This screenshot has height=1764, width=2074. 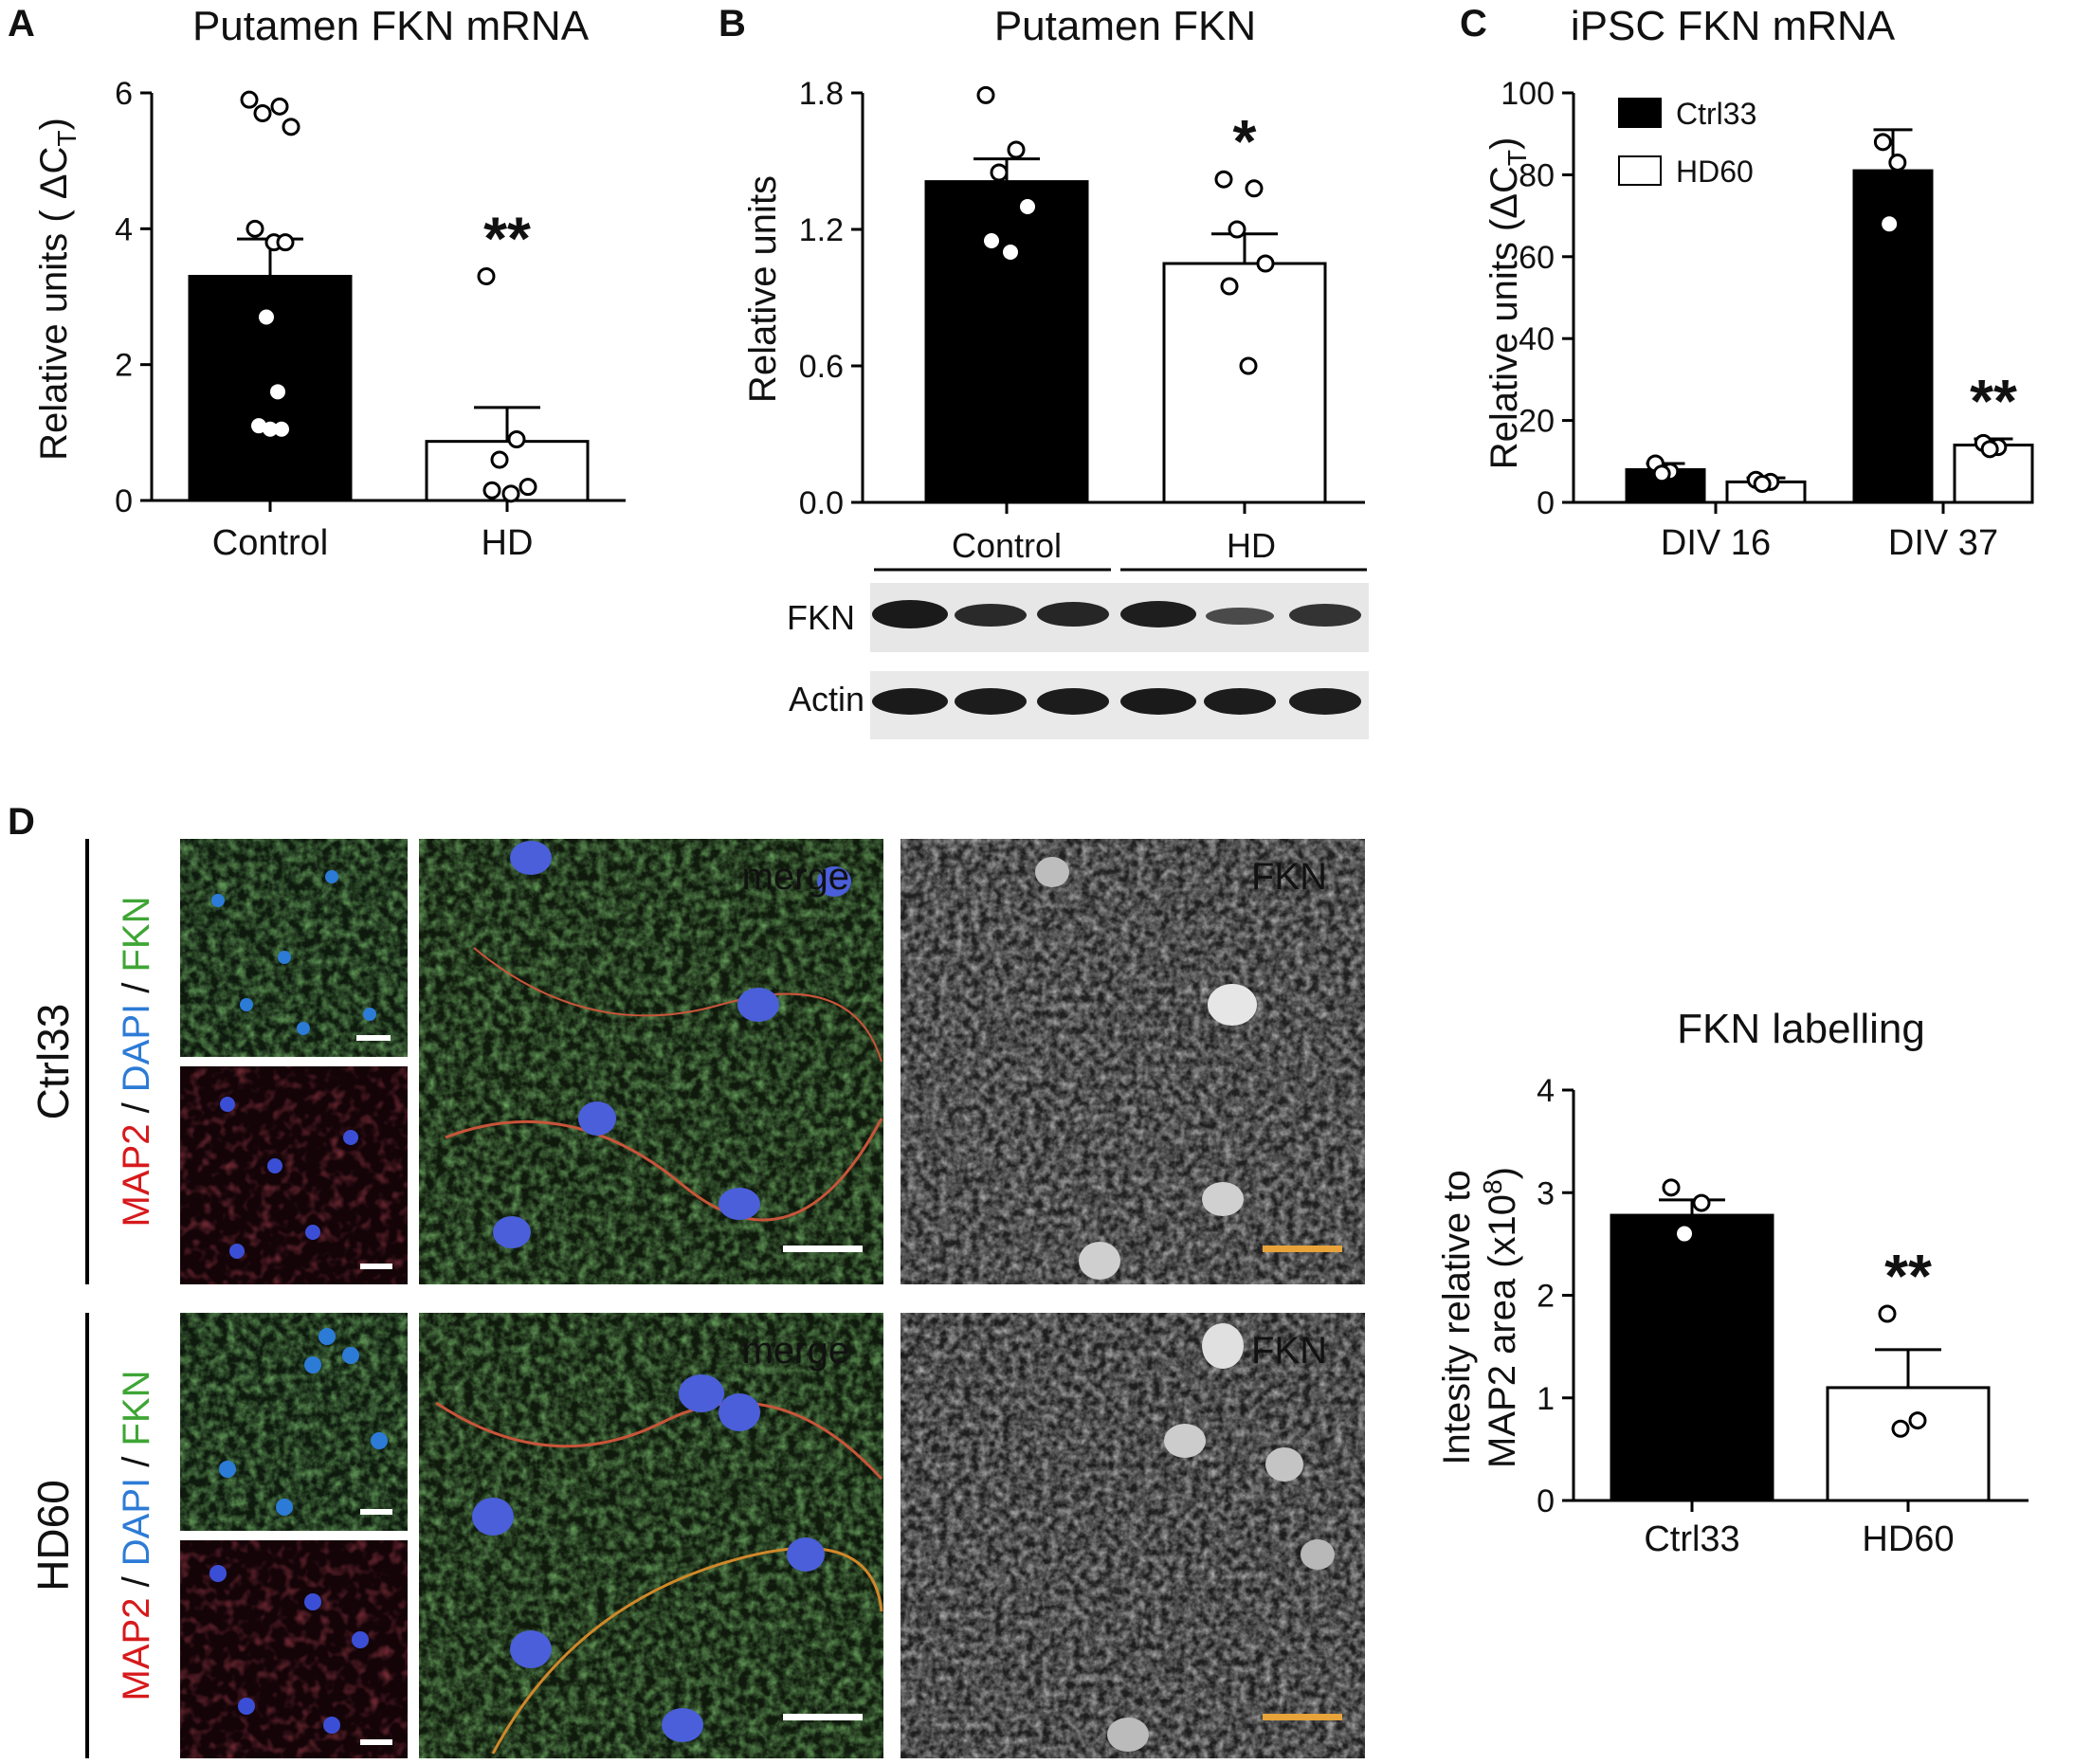 I want to click on chart-c-ytick-label: 60, so click(x=1537, y=258).